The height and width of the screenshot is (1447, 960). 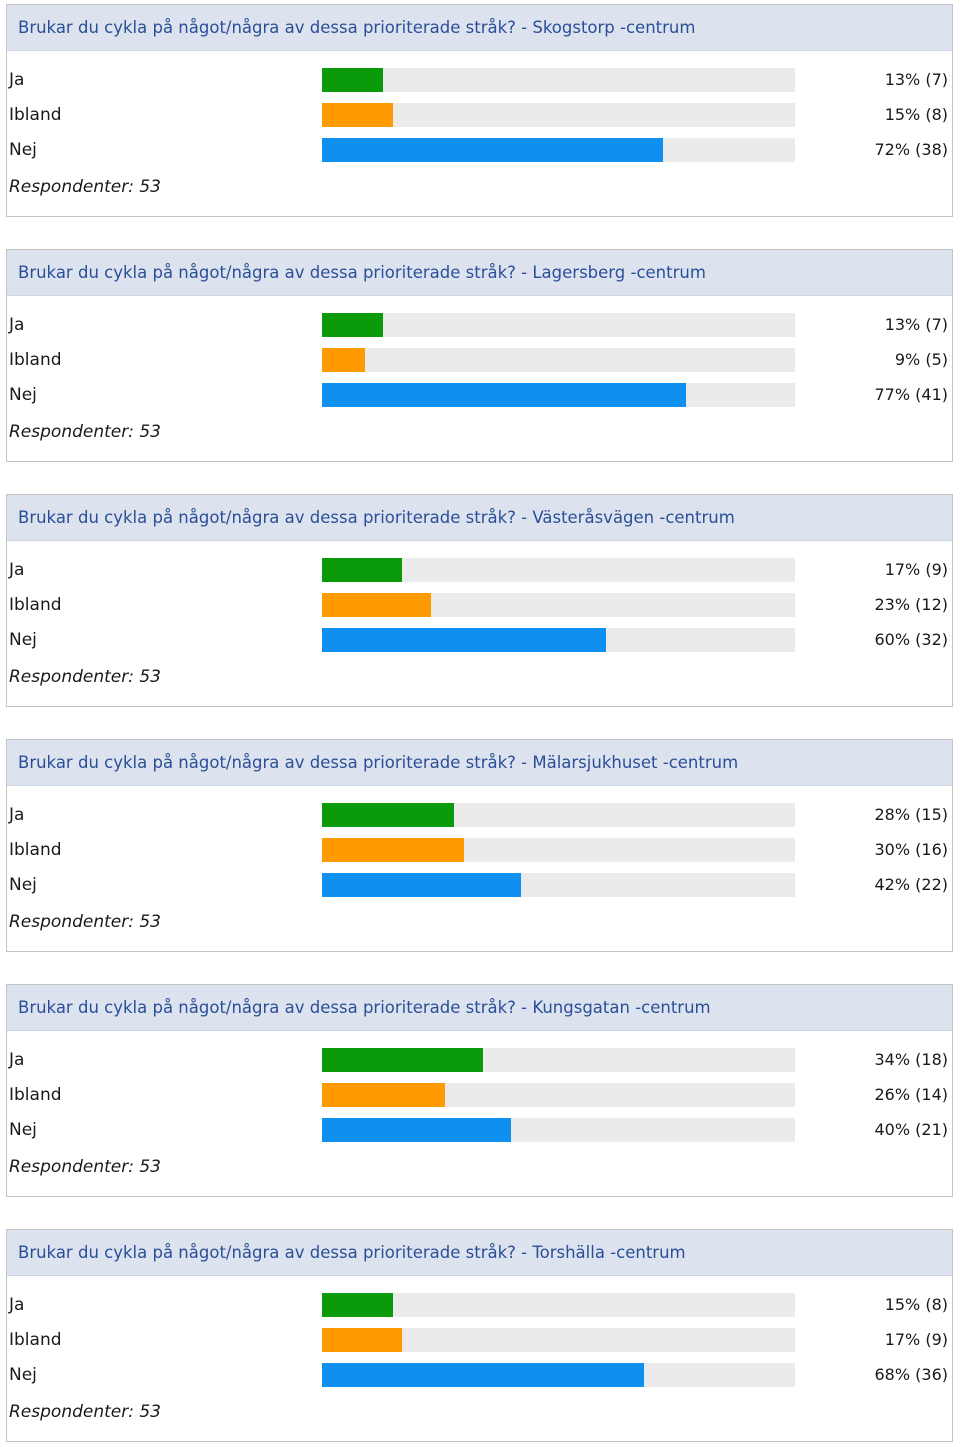 What do you see at coordinates (911, 149) in the screenshot?
I see `value-label: 72% (38)` at bounding box center [911, 149].